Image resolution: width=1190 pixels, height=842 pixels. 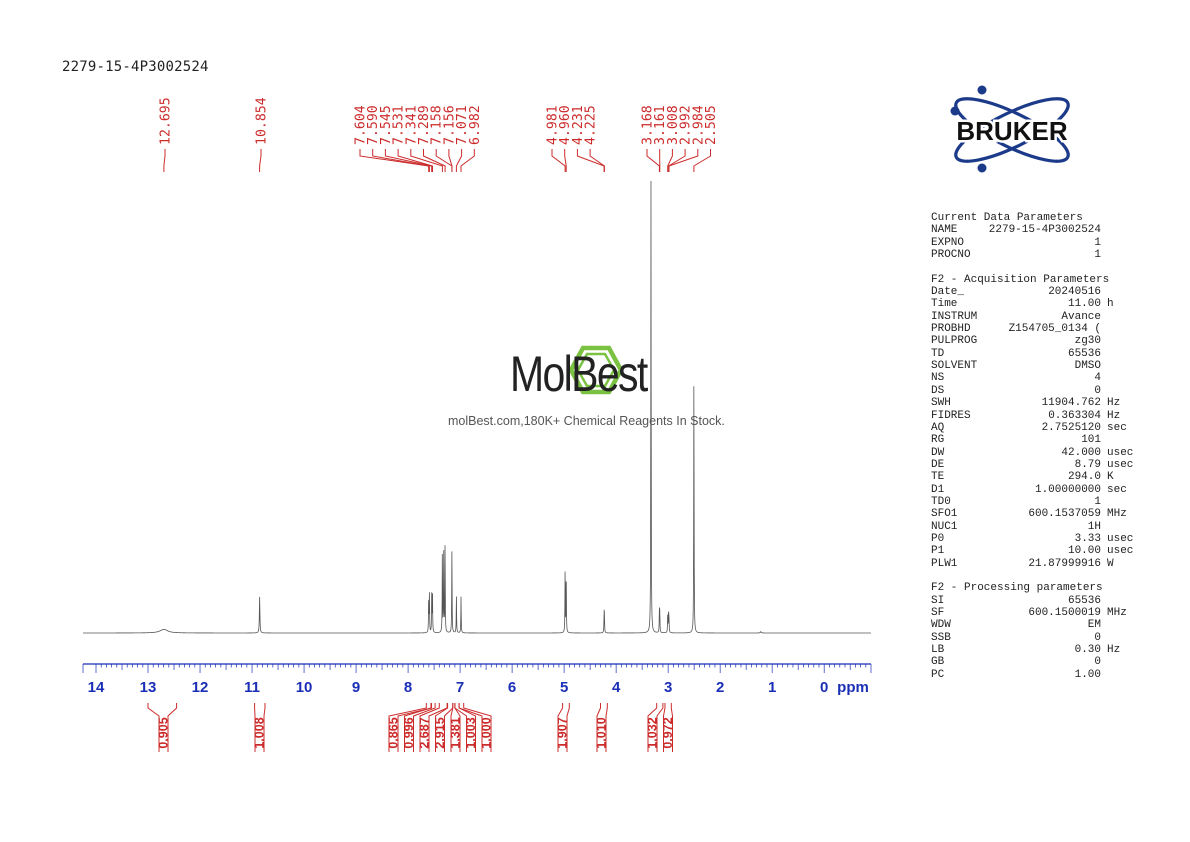 I want to click on param-key: NAME, so click(x=944, y=230).